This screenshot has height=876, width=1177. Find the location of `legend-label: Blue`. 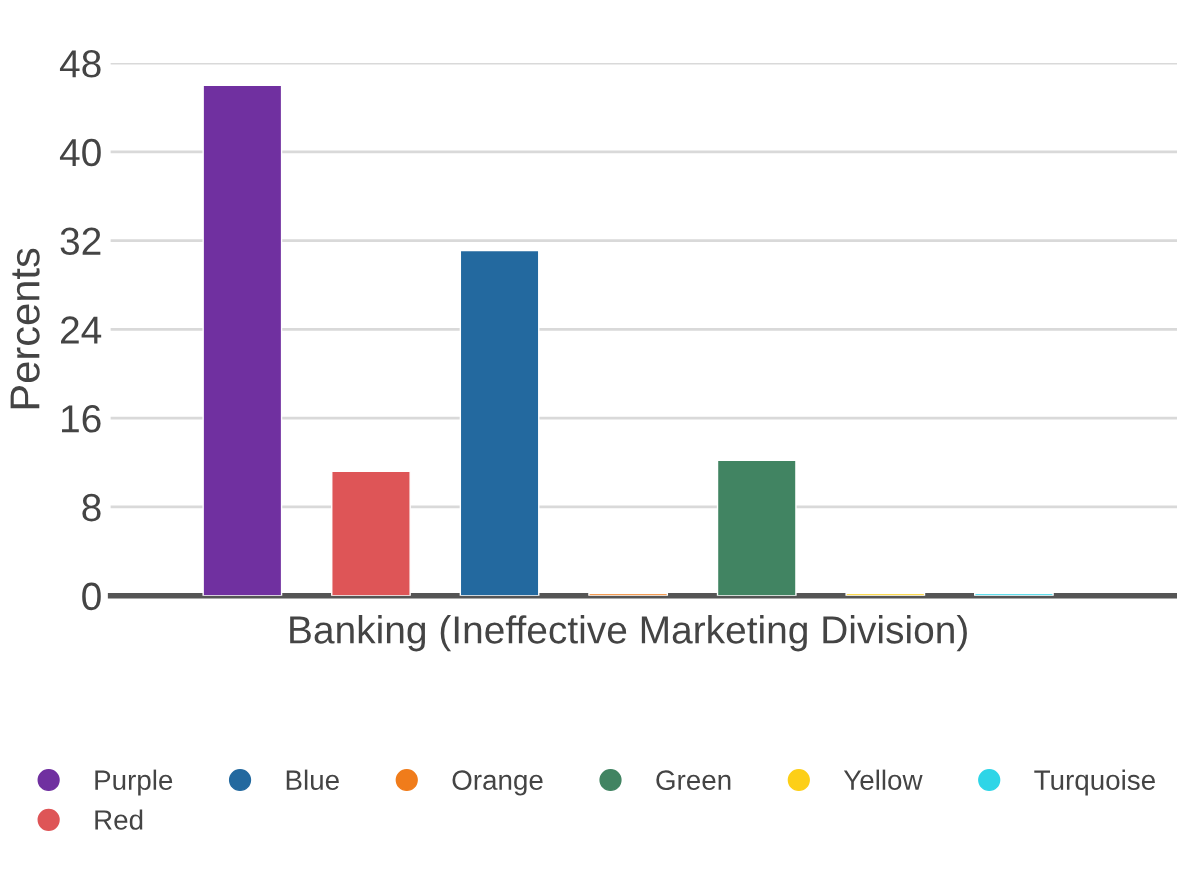

legend-label: Blue is located at coordinates (312, 779).